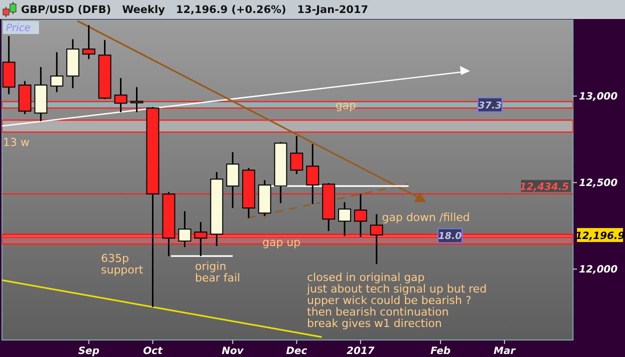 The height and width of the screenshot is (357, 625). I want to click on x-tick-label: Sep, so click(89, 351).